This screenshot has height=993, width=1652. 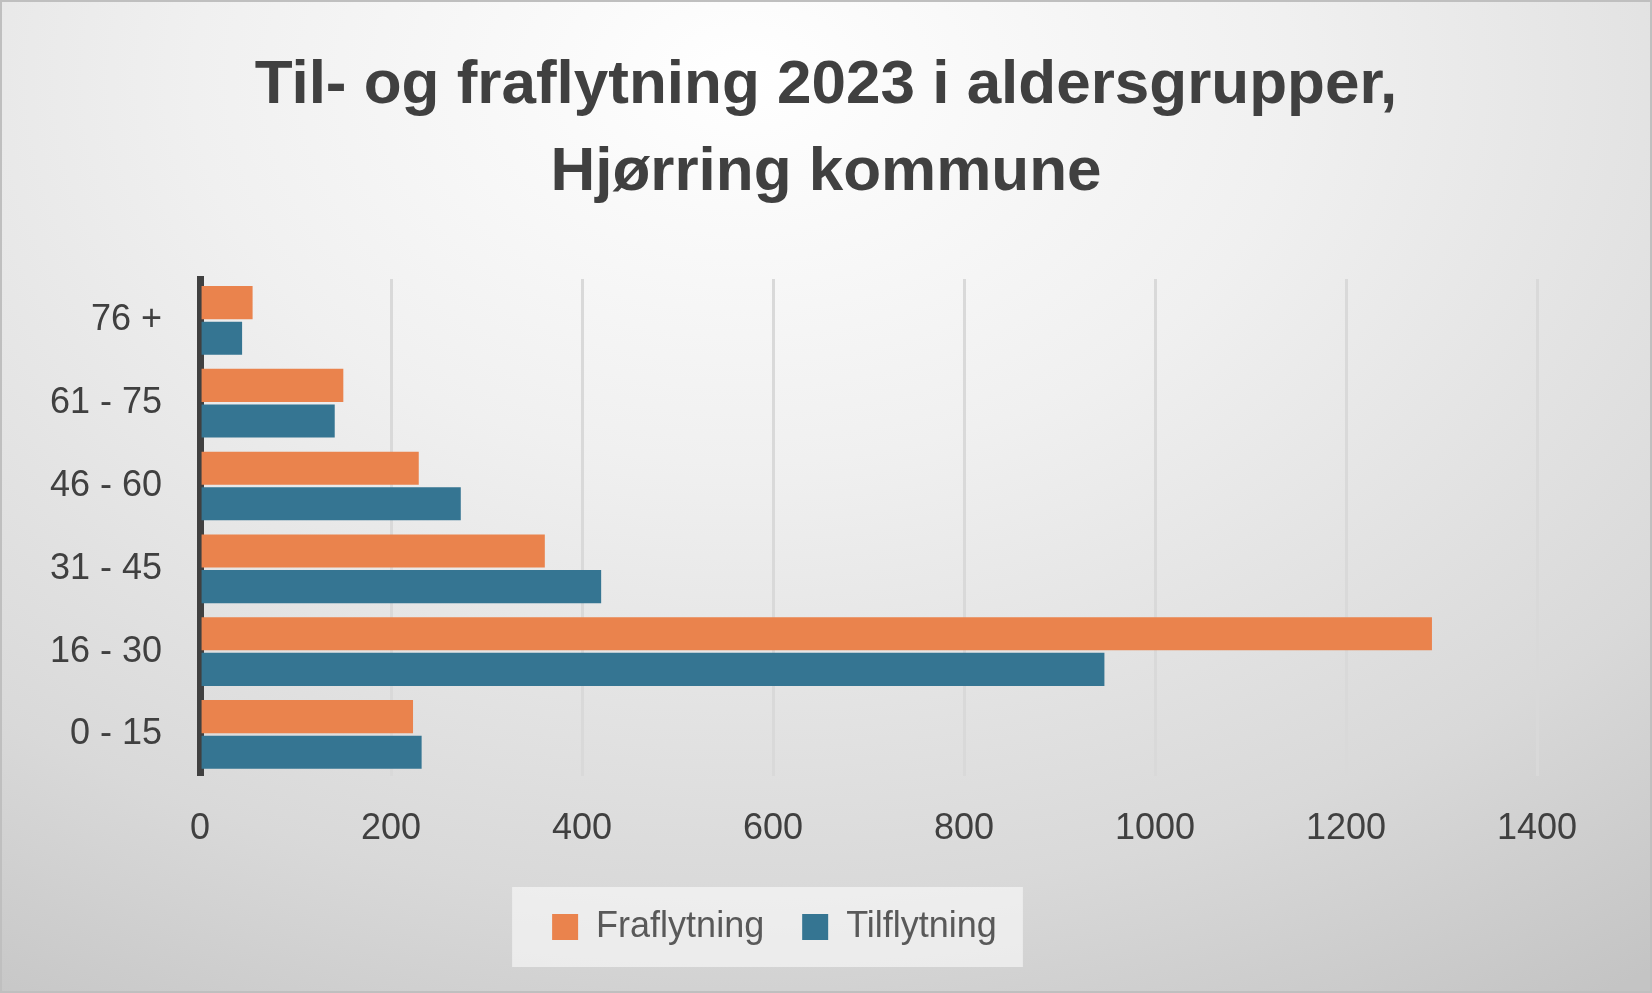 I want to click on x-tick-label: 1000, so click(x=1155, y=827).